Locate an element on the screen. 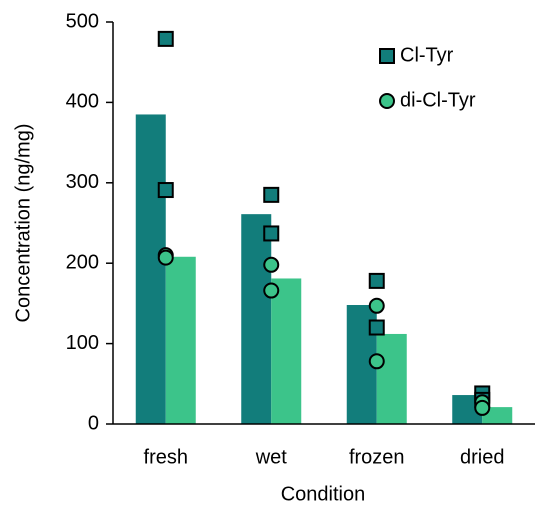 The height and width of the screenshot is (513, 536). y-tick-label: 300 is located at coordinates (82, 182).